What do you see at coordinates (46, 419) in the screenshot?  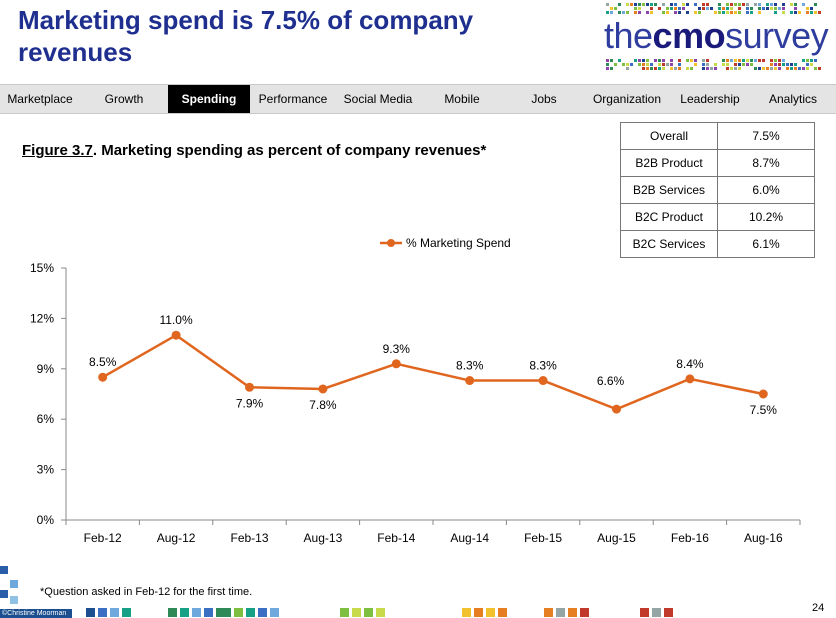 I see `y-tick-label: 6%` at bounding box center [46, 419].